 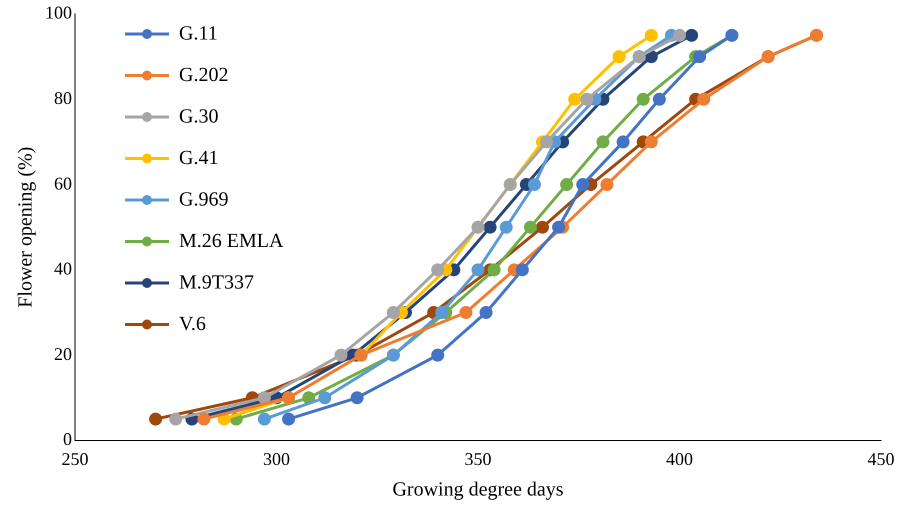 What do you see at coordinates (276, 458) in the screenshot?
I see `x-tick-label: 300` at bounding box center [276, 458].